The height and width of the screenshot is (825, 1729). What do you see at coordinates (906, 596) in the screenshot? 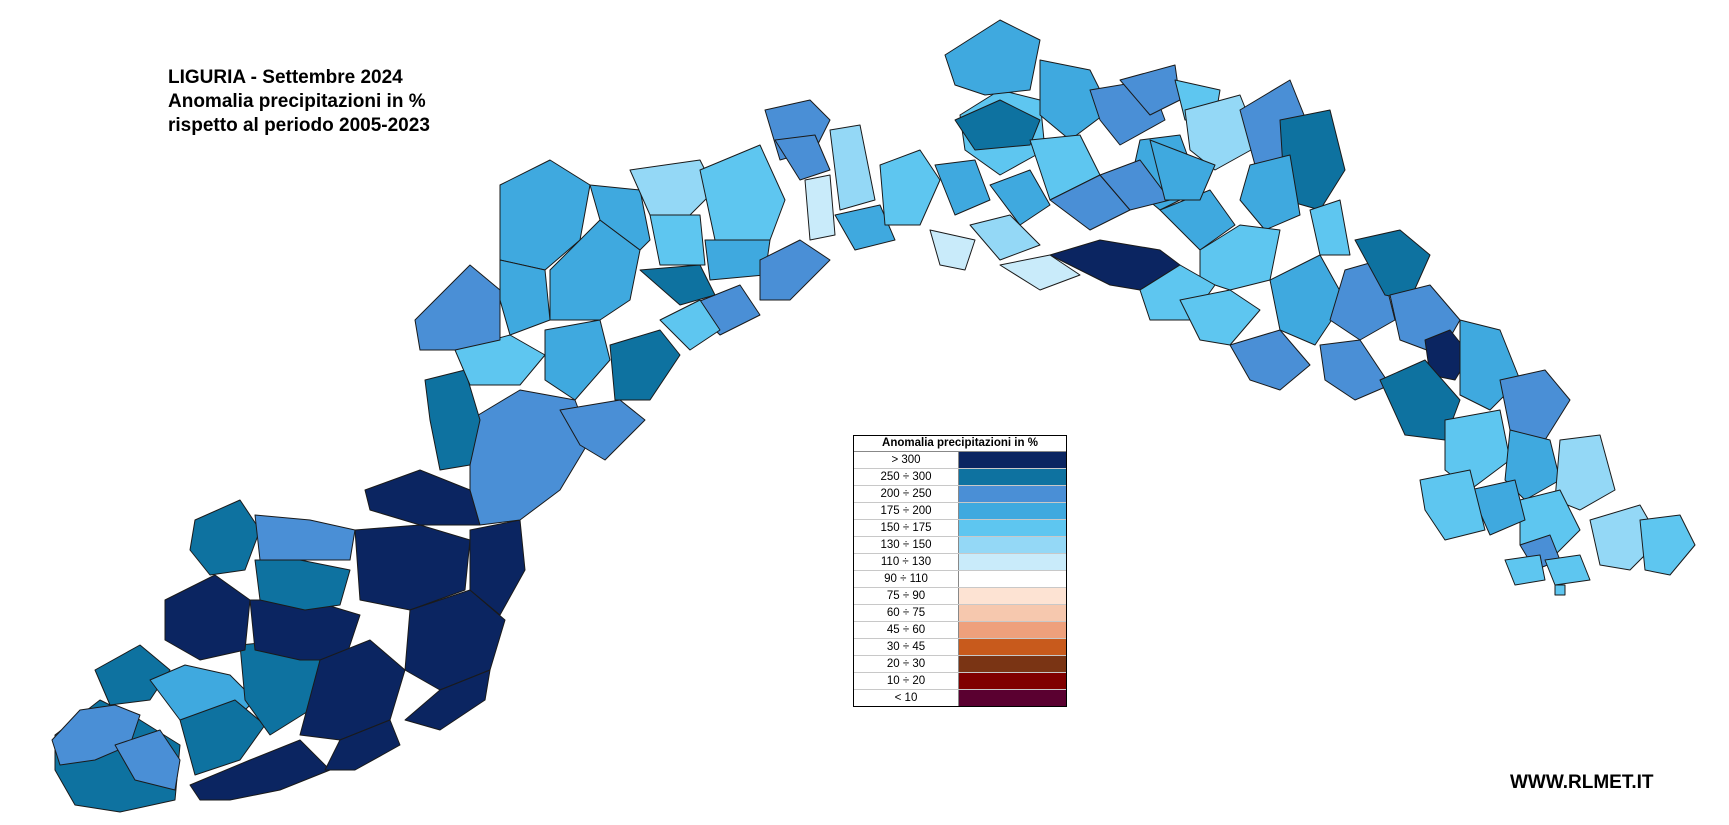
I see `legend-label: 75 ÷ 90` at bounding box center [906, 596].